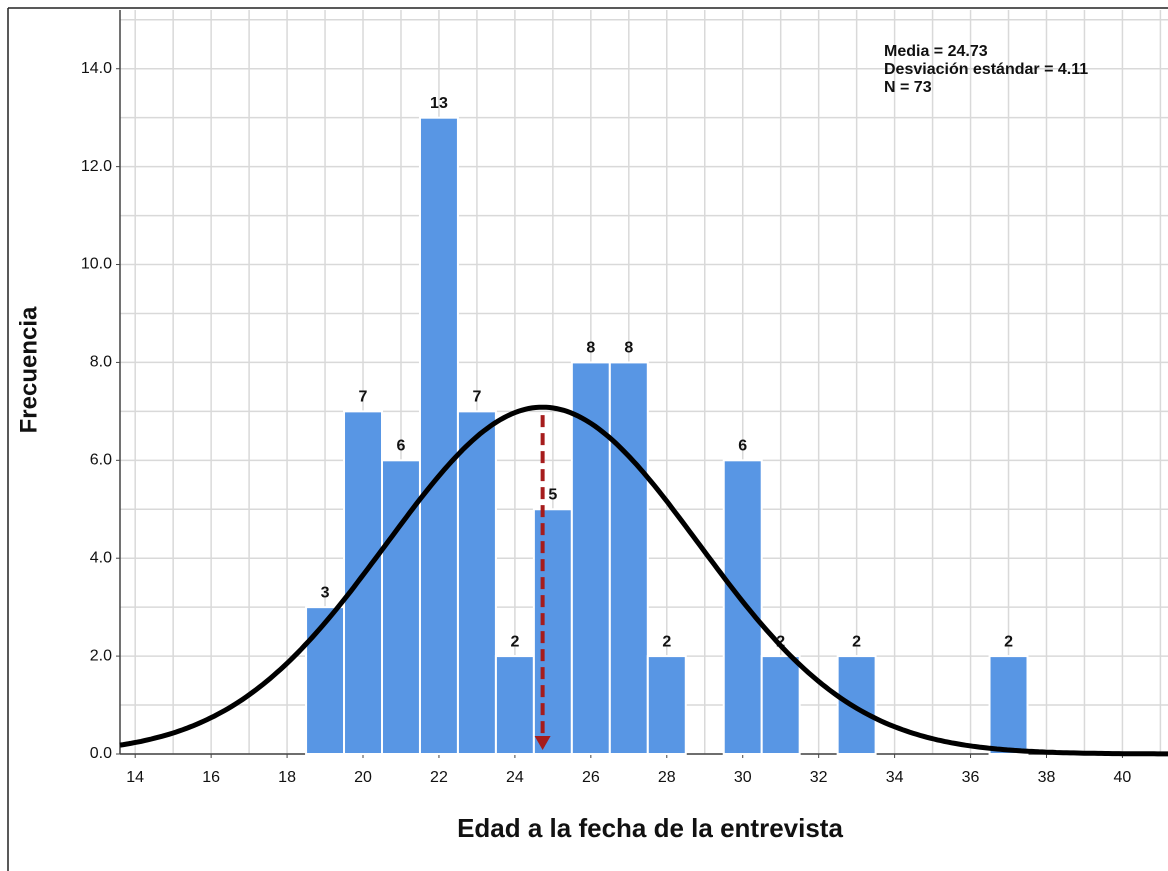 The image size is (1168, 871). Describe the element at coordinates (439, 777) in the screenshot. I see `x-tick-label: 22` at that location.